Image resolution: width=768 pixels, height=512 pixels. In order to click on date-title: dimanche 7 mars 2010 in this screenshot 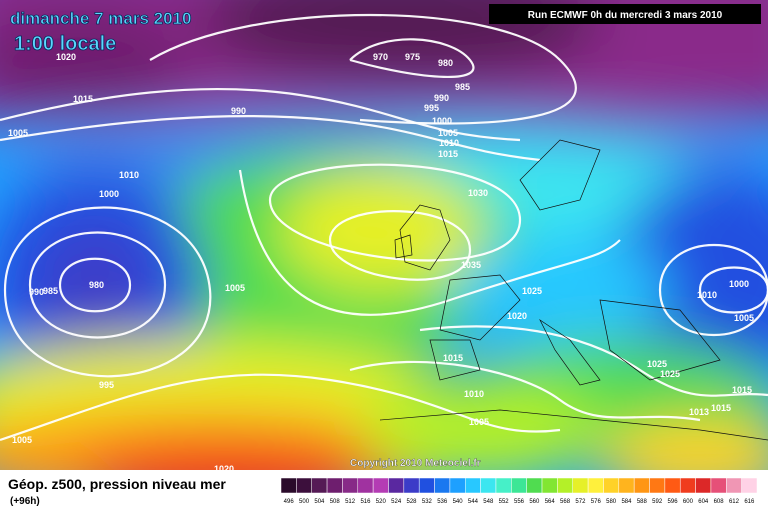, I will do `click(100, 18)`.